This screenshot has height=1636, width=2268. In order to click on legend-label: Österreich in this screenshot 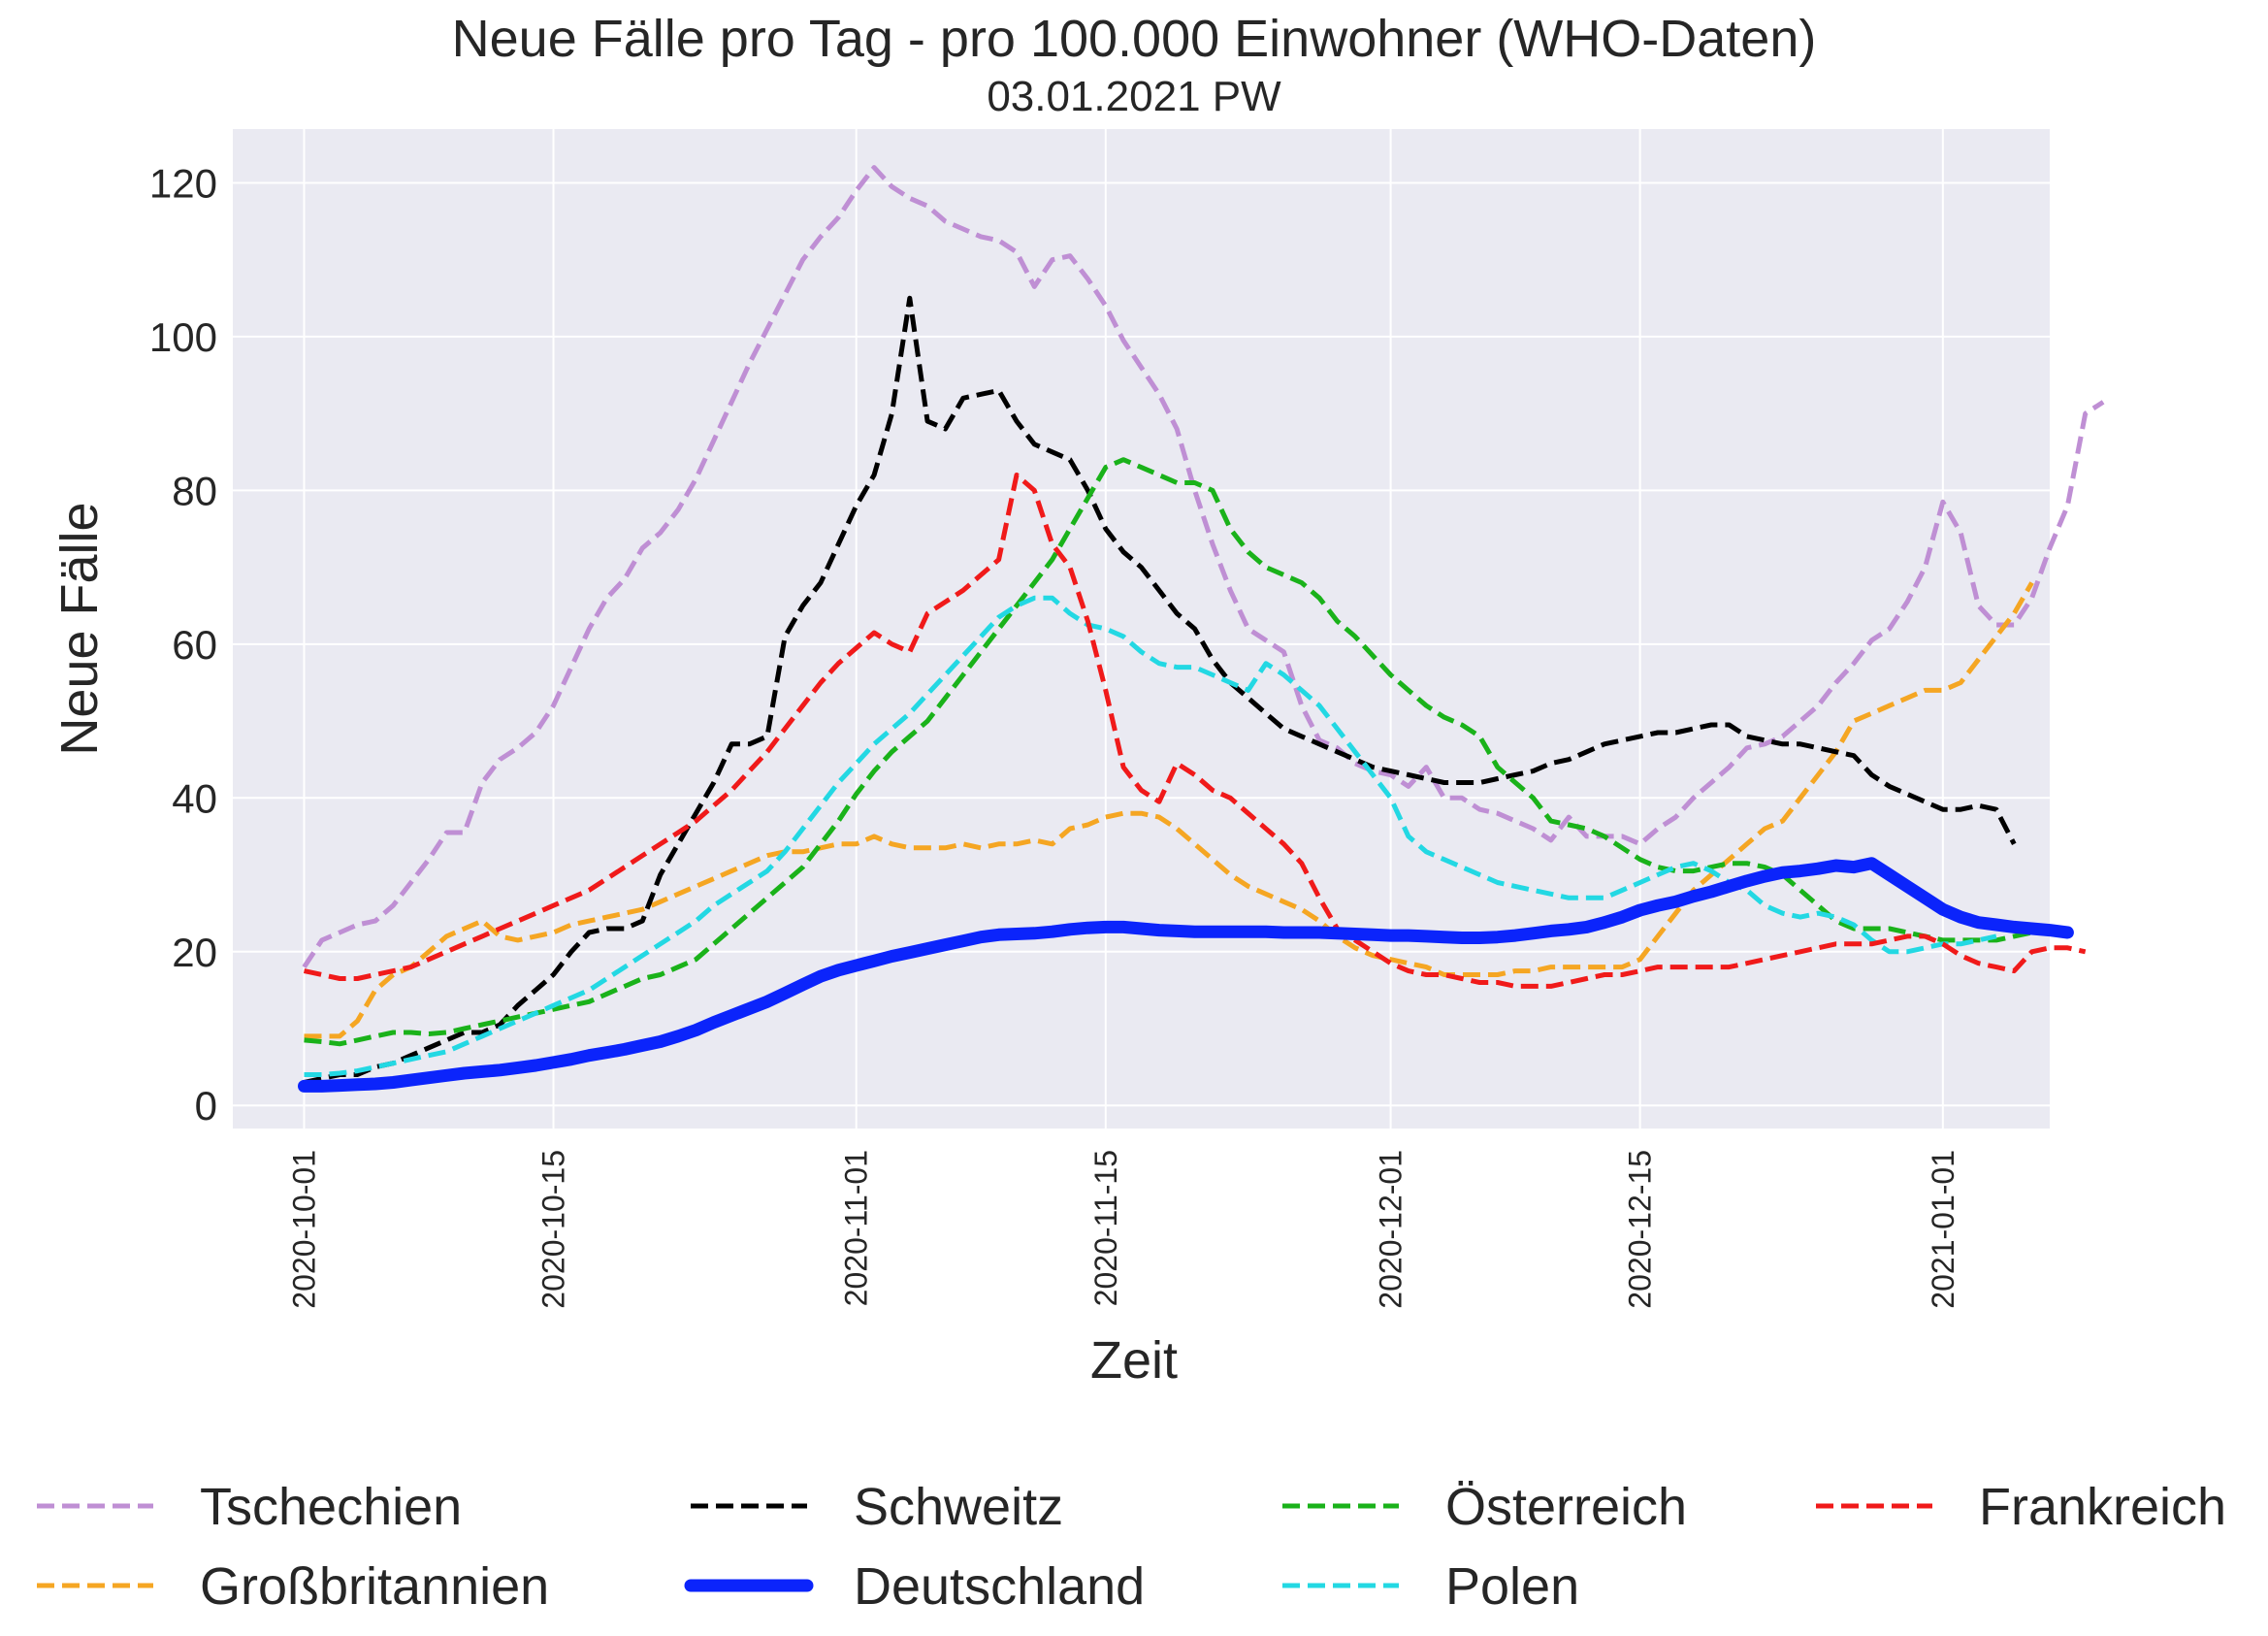, I will do `click(1566, 1507)`.